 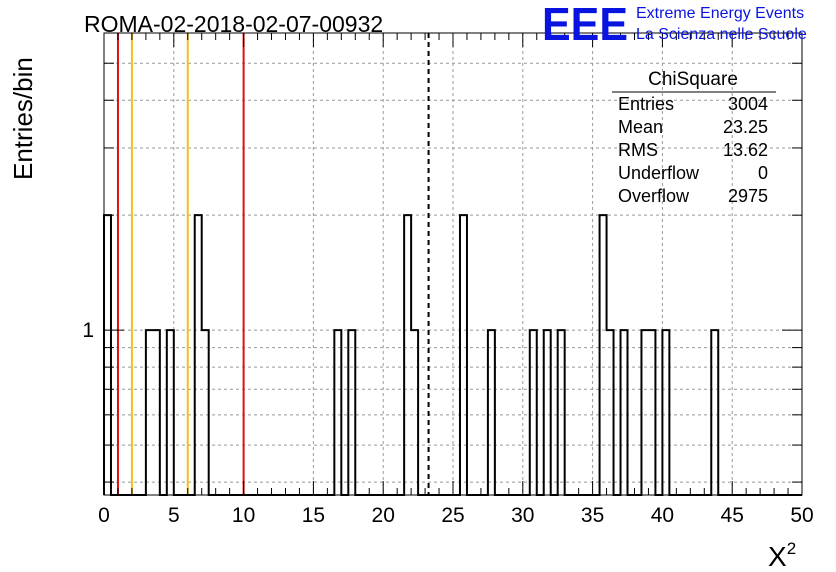 What do you see at coordinates (592, 515) in the screenshot?
I see `x-tick-label: 35` at bounding box center [592, 515].